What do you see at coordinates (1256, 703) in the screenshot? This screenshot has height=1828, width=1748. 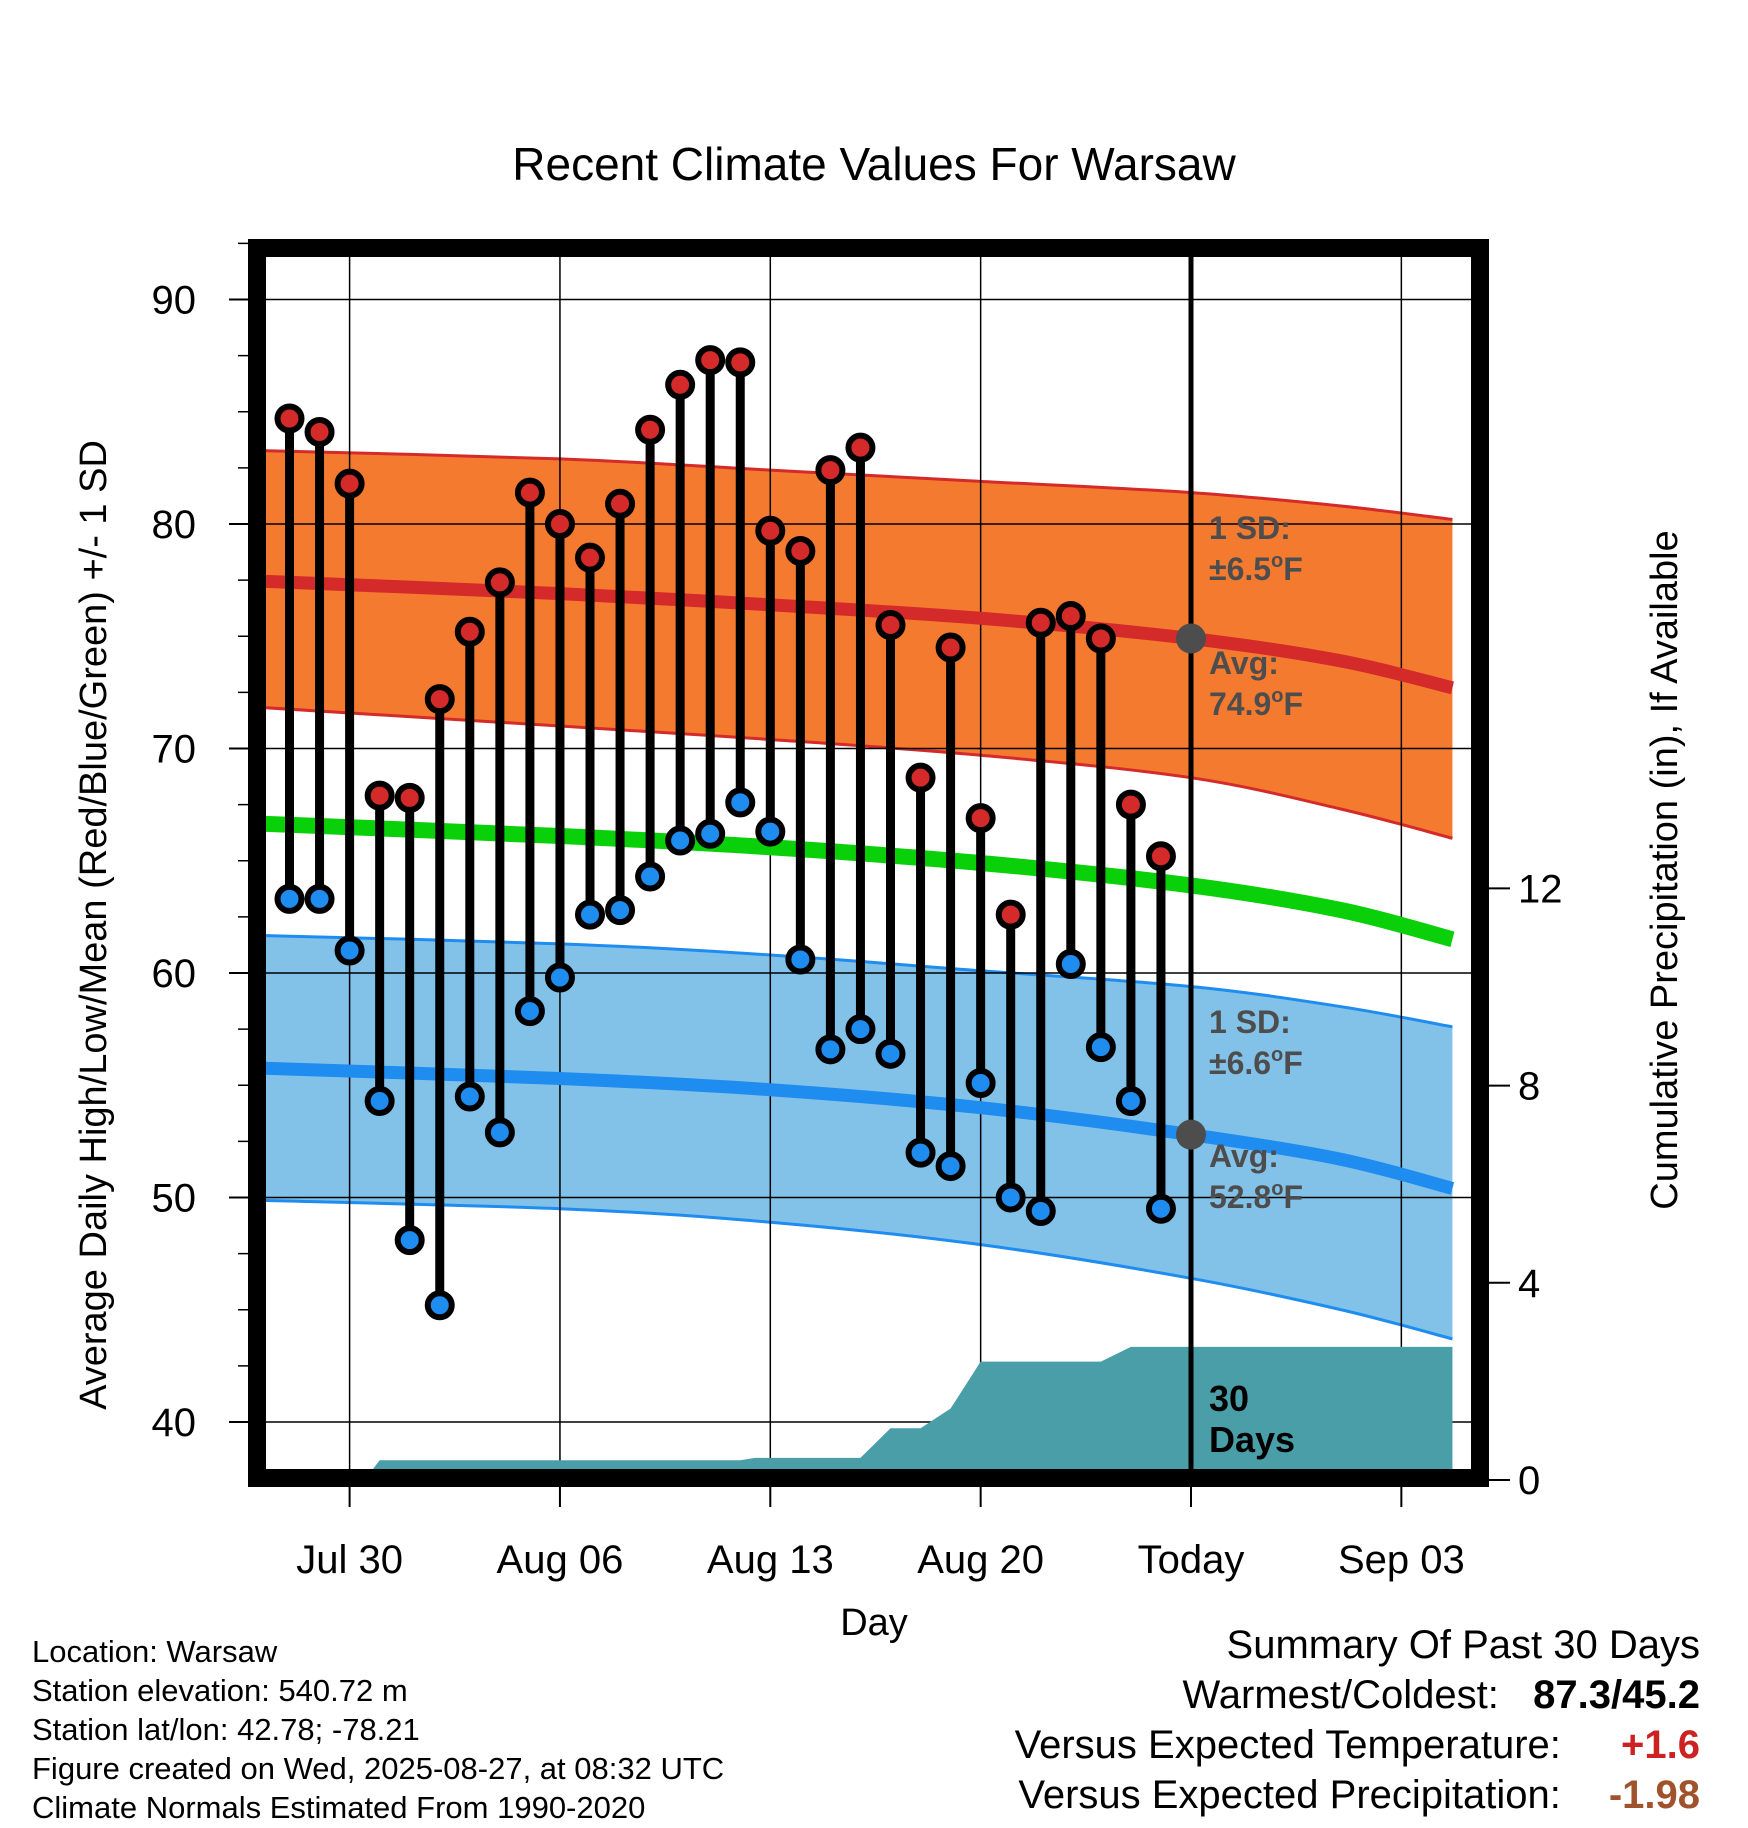 I see `high-avg-value: 74.9oF` at bounding box center [1256, 703].